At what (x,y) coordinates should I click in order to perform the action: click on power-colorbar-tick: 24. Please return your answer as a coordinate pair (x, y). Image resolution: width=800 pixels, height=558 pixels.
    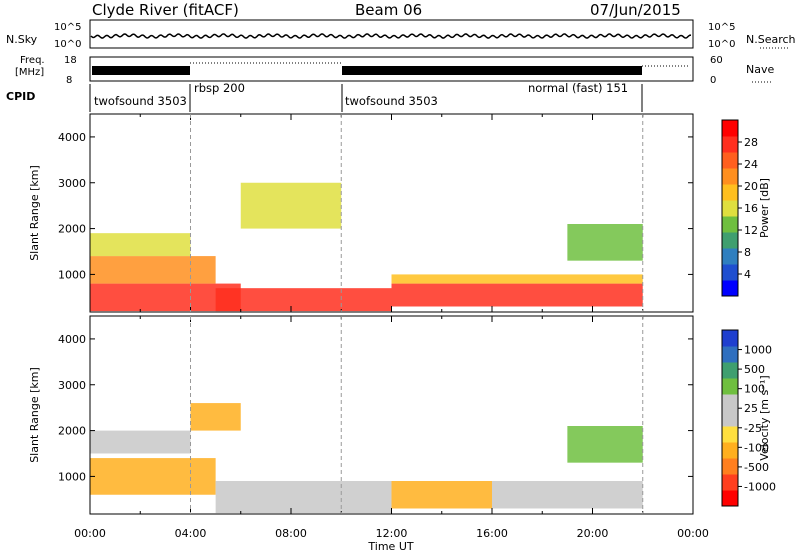
    Looking at the image, I should click on (751, 164).